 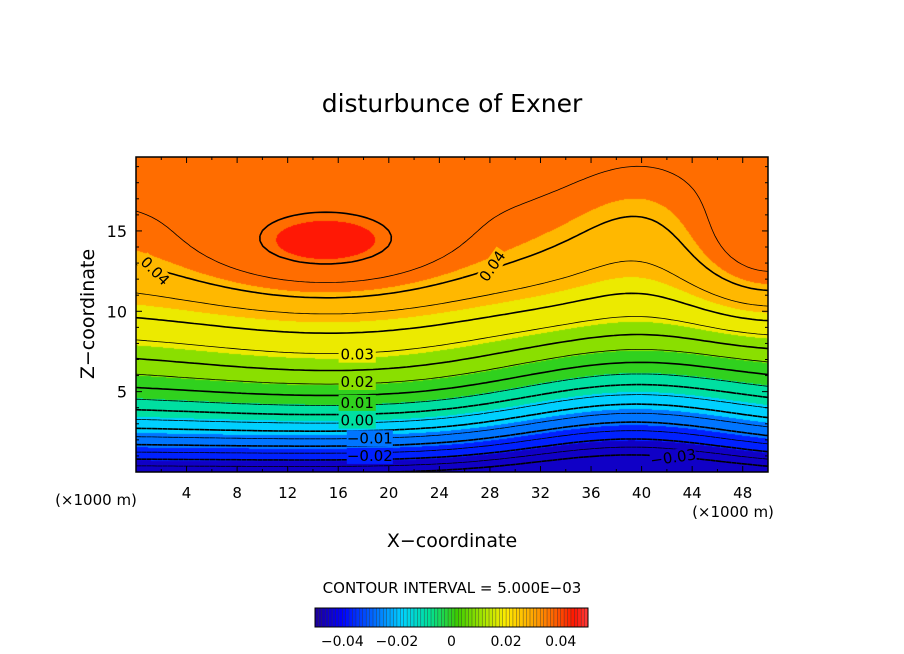 What do you see at coordinates (733, 512) in the screenshot?
I see `x-unit-label-right: (×1000 m)` at bounding box center [733, 512].